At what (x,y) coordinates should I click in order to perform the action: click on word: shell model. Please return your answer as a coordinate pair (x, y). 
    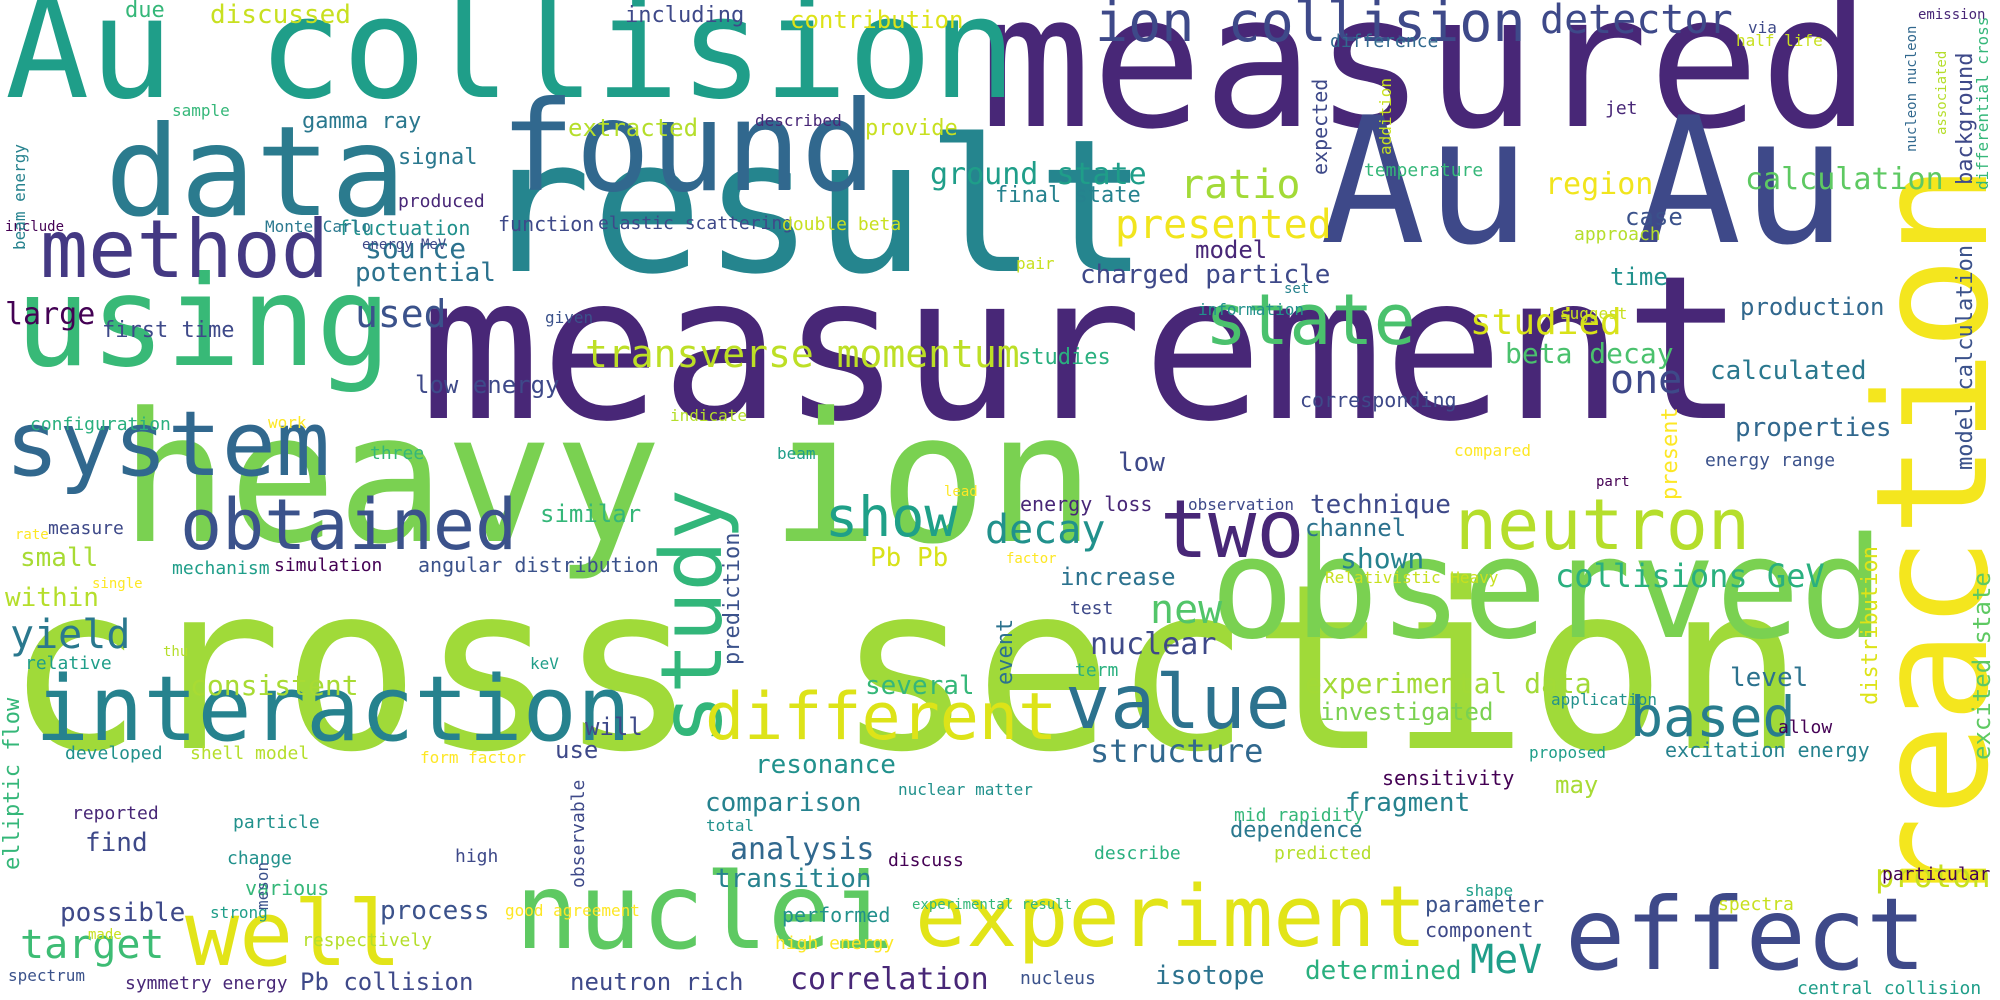
    Looking at the image, I should click on (250, 753).